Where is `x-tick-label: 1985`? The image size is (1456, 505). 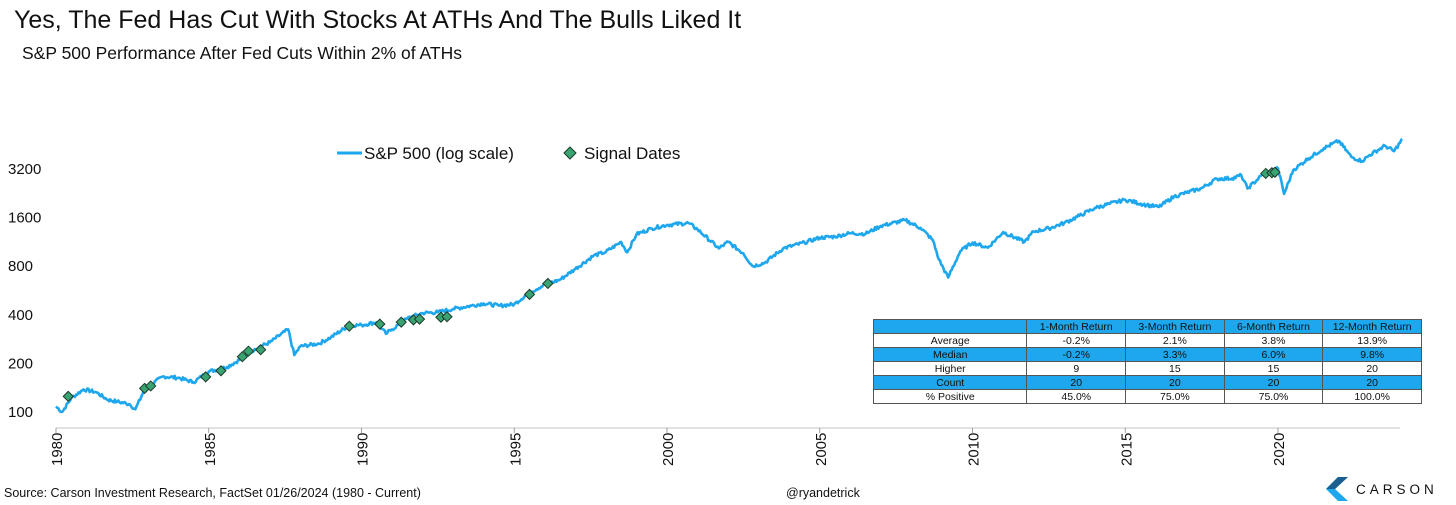 x-tick-label: 1985 is located at coordinates (210, 449).